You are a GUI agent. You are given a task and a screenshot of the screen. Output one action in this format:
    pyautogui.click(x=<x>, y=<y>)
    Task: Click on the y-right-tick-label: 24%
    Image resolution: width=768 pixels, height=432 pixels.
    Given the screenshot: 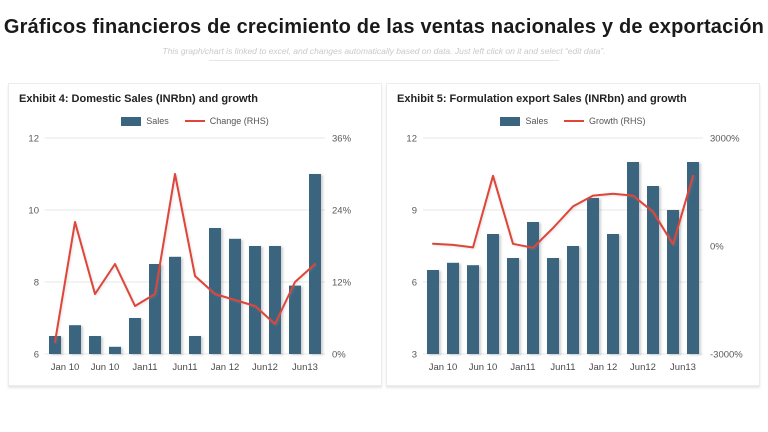 What is the action you would take?
    pyautogui.click(x=342, y=211)
    